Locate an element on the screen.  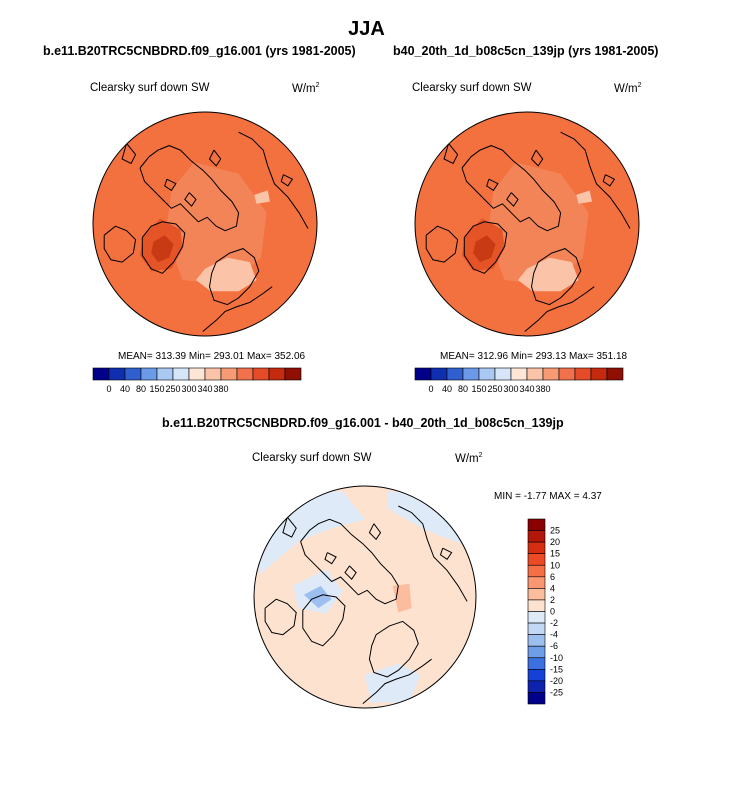
diff-colorbar-tick-label: 10 is located at coordinates (555, 565).